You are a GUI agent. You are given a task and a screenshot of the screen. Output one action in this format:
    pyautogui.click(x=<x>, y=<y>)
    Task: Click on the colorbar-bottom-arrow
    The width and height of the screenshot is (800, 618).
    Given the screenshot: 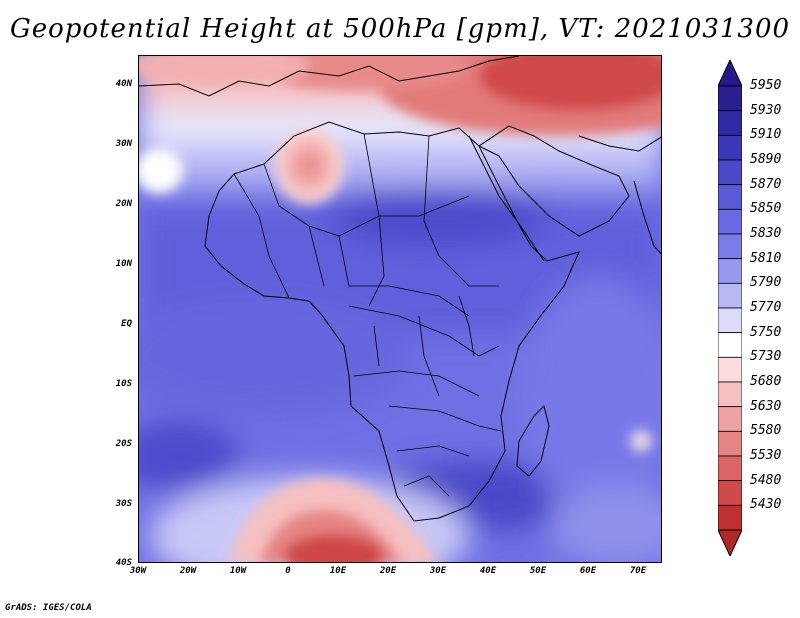 What is the action you would take?
    pyautogui.click(x=730, y=542)
    